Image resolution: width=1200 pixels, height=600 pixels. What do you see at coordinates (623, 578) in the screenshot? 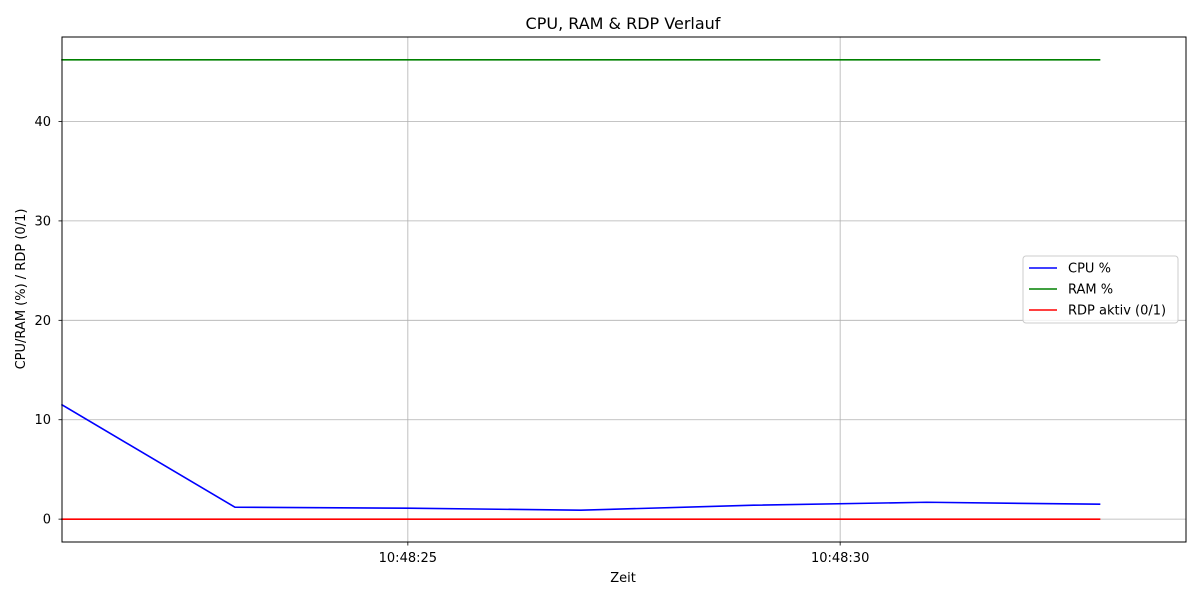
I see `x-axis-title: Zeit` at bounding box center [623, 578].